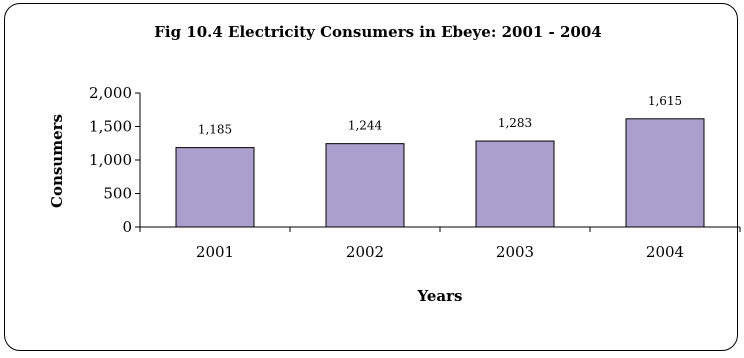 The width and height of the screenshot is (744, 358). I want to click on y-tick-label: 1,500, so click(110, 127).